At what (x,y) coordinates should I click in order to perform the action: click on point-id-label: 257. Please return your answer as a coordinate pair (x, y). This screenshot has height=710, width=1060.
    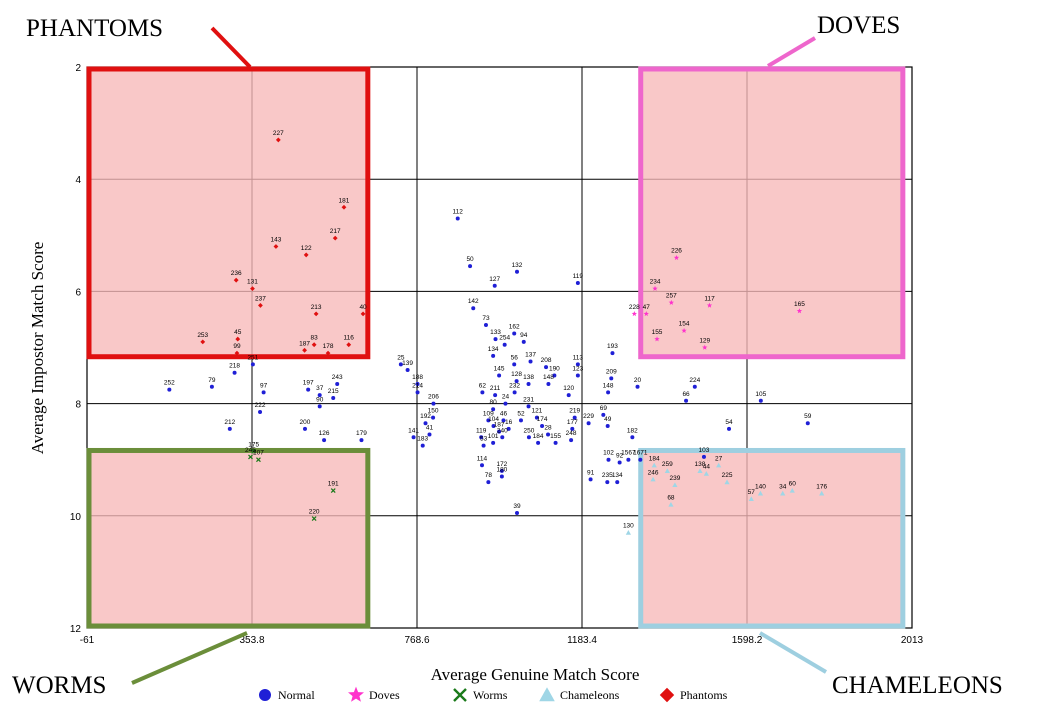
    Looking at the image, I should click on (671, 296).